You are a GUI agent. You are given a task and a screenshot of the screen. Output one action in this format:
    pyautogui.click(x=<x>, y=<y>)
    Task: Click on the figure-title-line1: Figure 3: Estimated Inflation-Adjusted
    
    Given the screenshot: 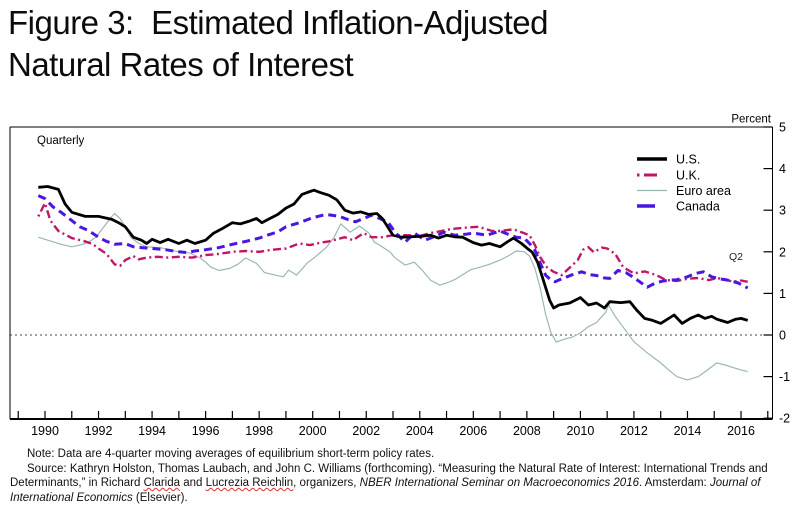 What is the action you would take?
    pyautogui.click(x=278, y=22)
    